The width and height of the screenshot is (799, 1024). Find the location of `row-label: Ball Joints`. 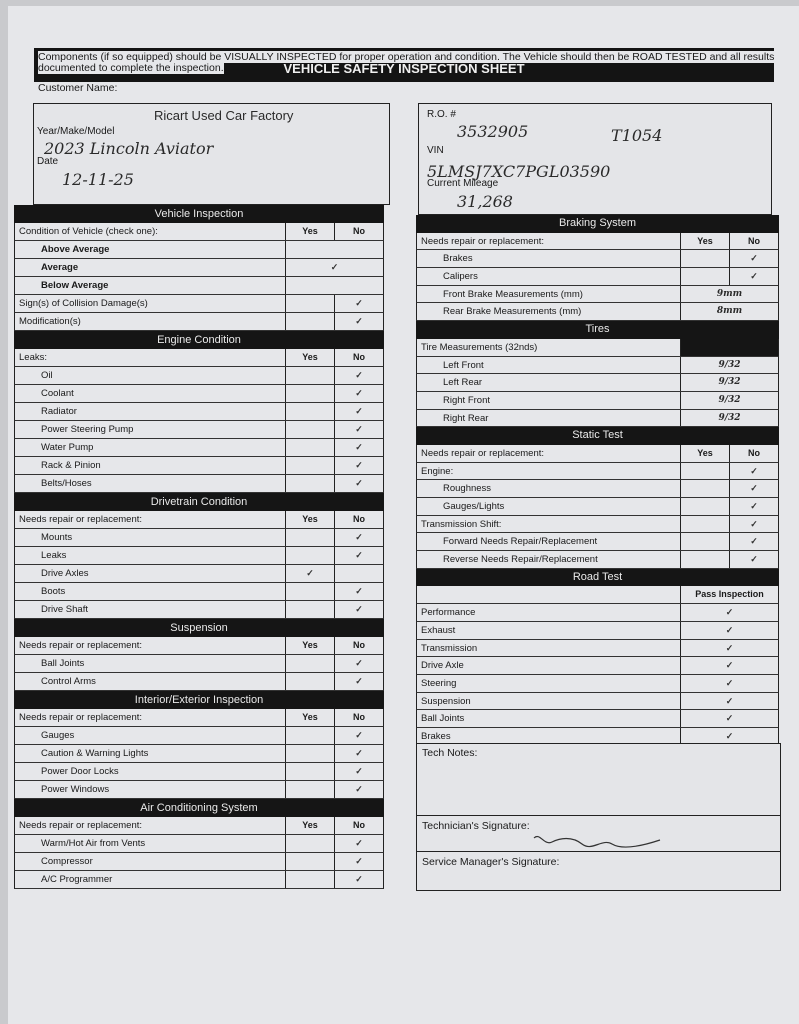

row-label: Ball Joints is located at coordinates (443, 719).